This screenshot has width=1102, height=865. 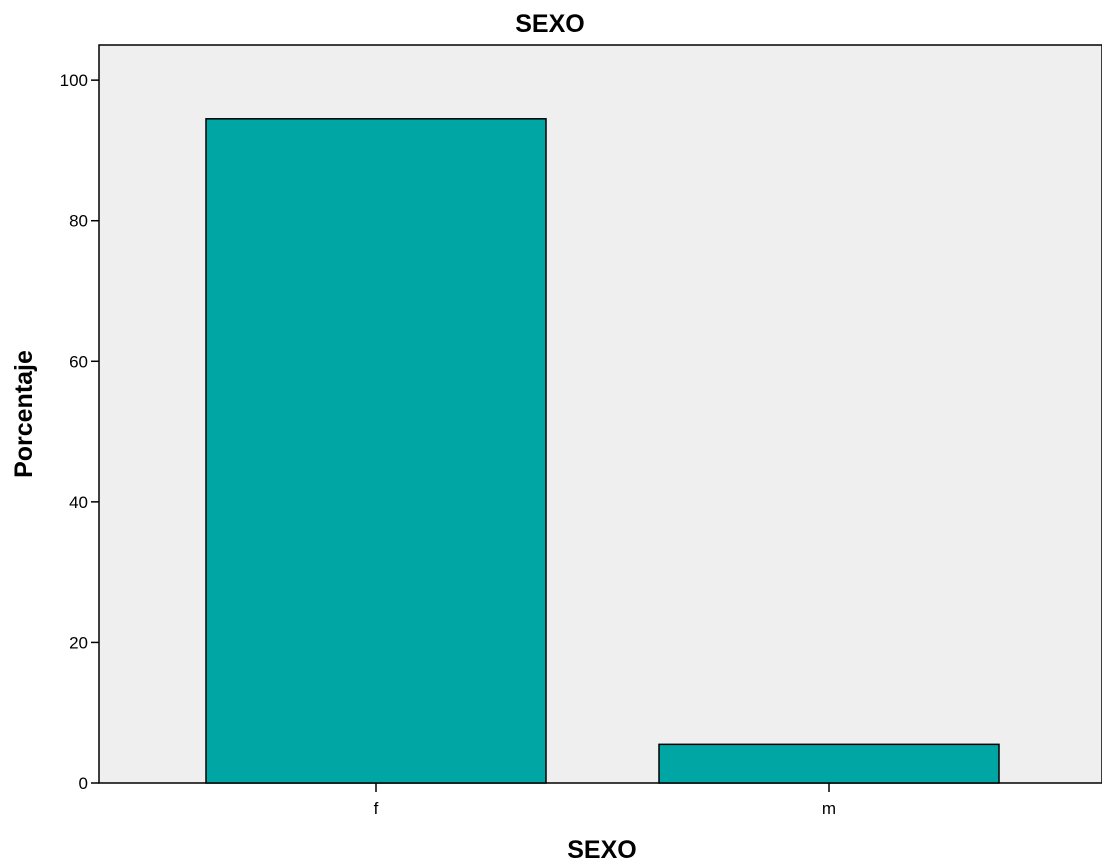 What do you see at coordinates (829, 763) in the screenshot?
I see `bar-m` at bounding box center [829, 763].